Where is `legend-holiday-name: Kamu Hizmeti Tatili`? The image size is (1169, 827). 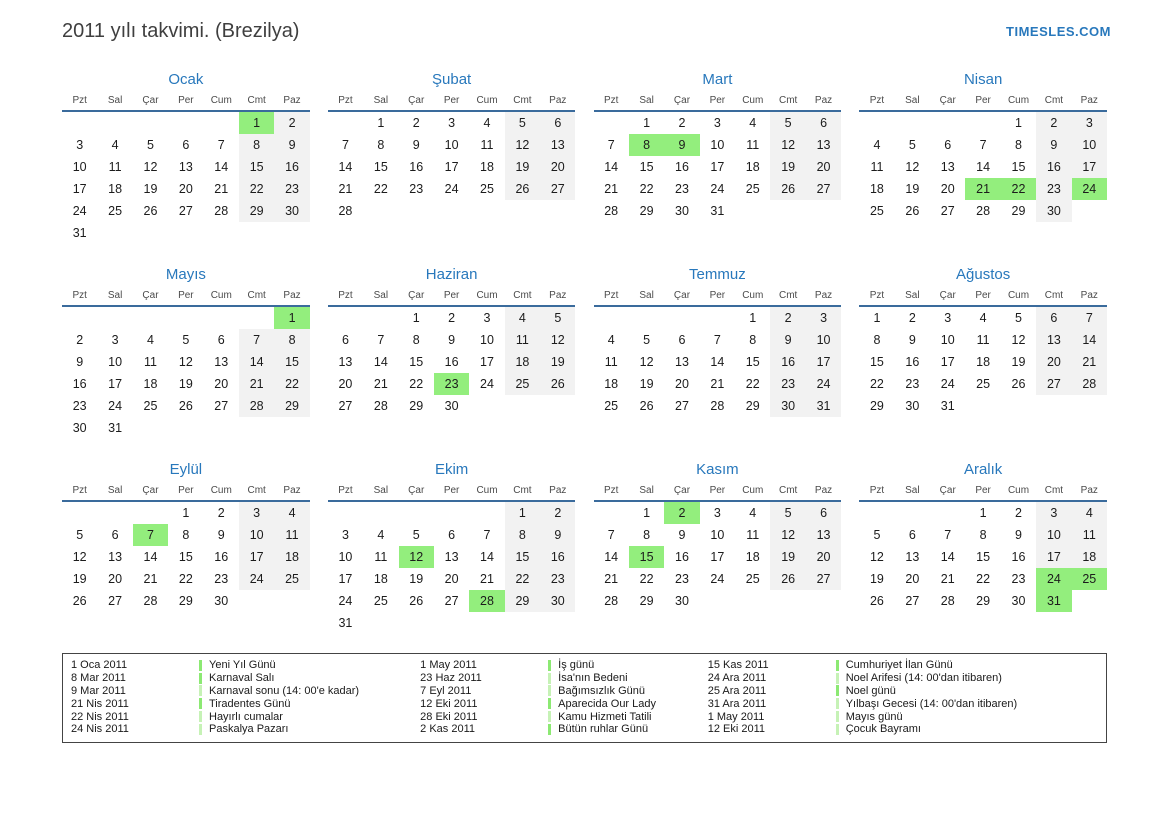 legend-holiday-name: Kamu Hizmeti Tatili is located at coordinates (605, 716).